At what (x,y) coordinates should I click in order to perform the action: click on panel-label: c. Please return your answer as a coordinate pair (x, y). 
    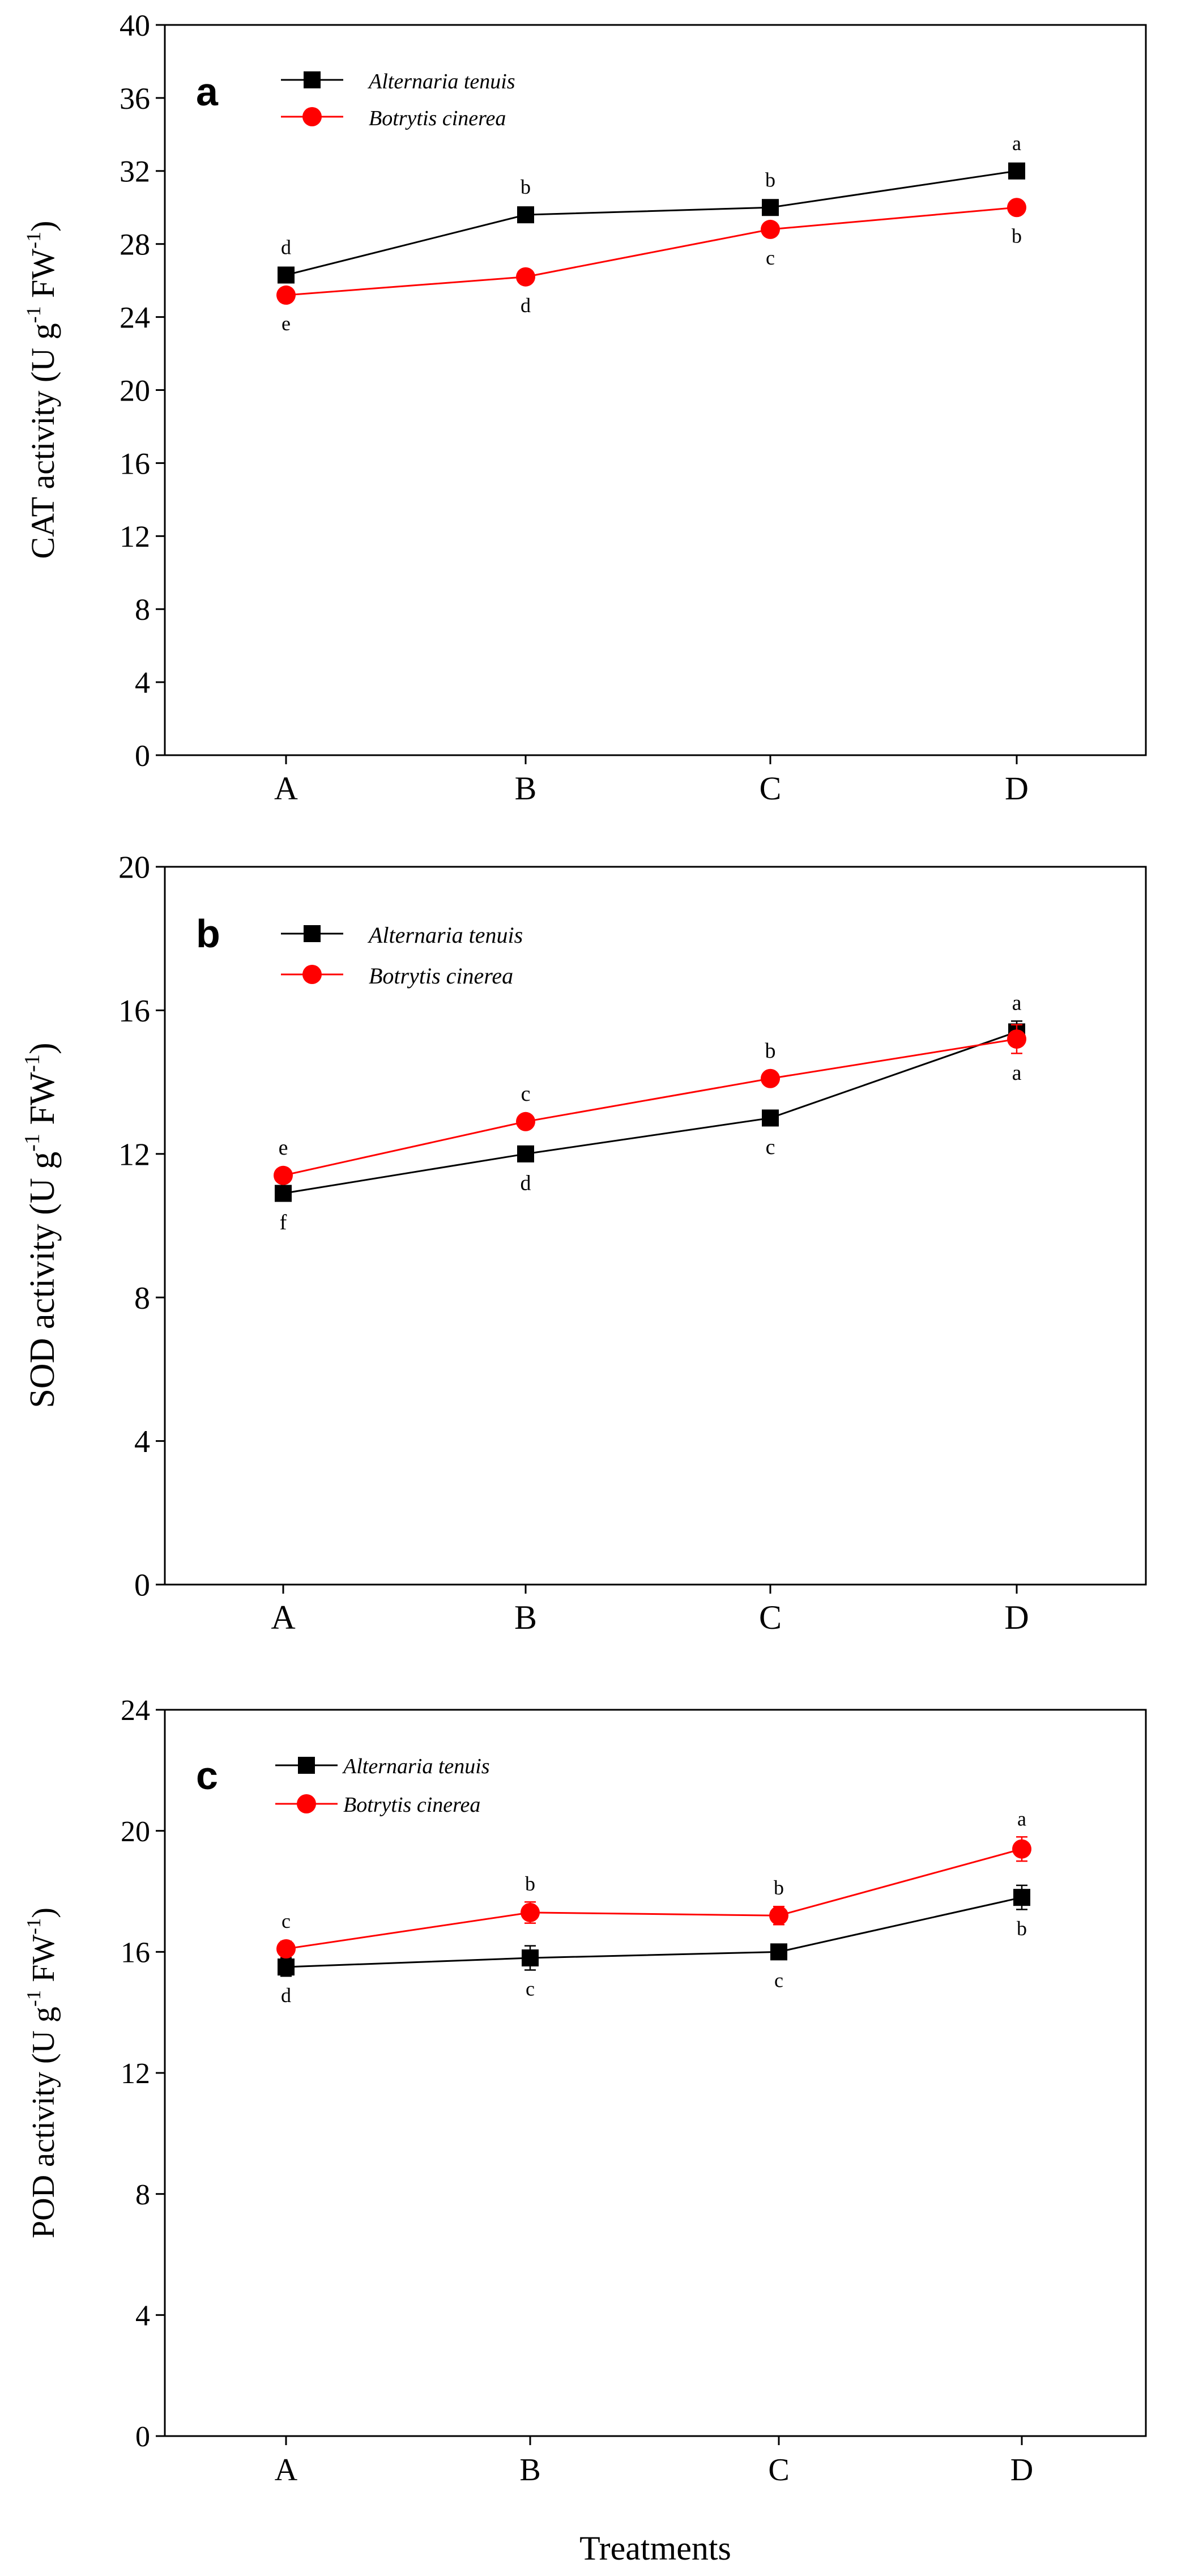
    Looking at the image, I should click on (207, 1775).